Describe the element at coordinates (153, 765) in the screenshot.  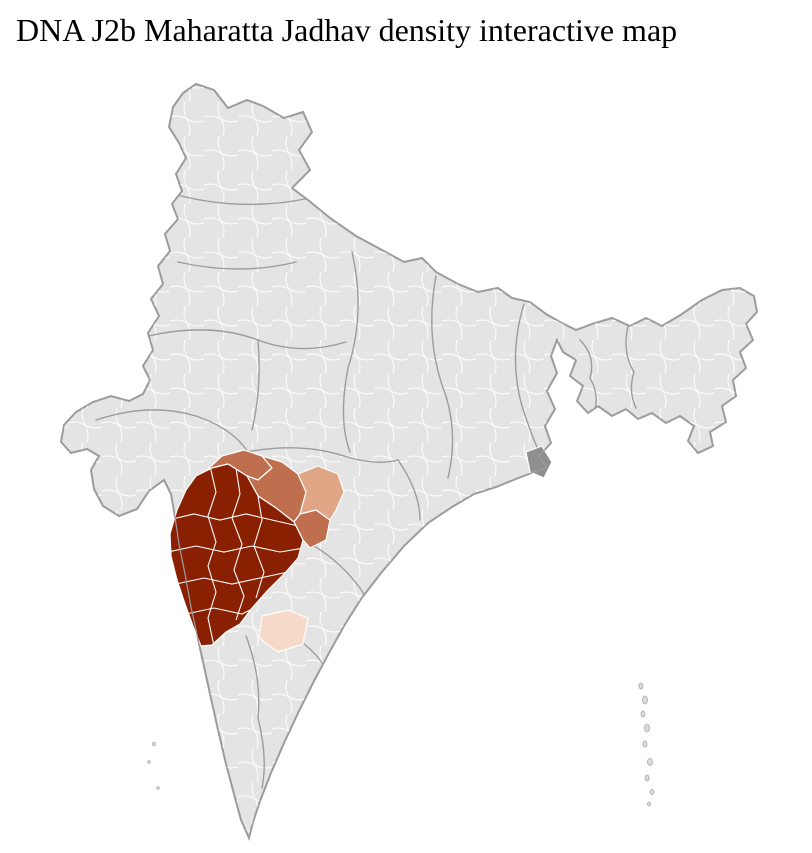
I see `lakshadweep-islands` at that location.